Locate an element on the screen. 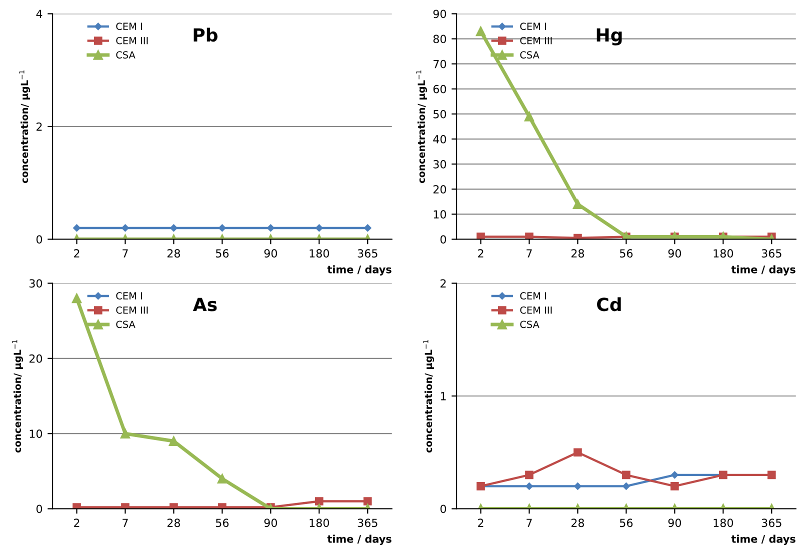 This screenshot has height=550, width=808. y-tick-label: 90 is located at coordinates (439, 14).